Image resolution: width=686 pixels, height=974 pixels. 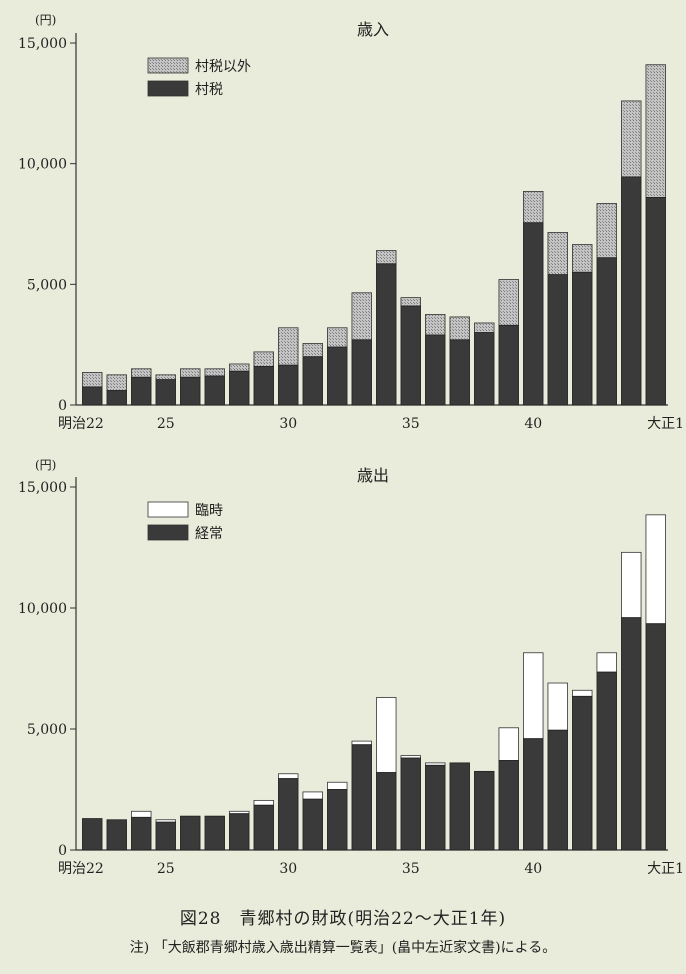 What do you see at coordinates (665, 869) in the screenshot?
I see `expenditure-x-tick-label: 大正1` at bounding box center [665, 869].